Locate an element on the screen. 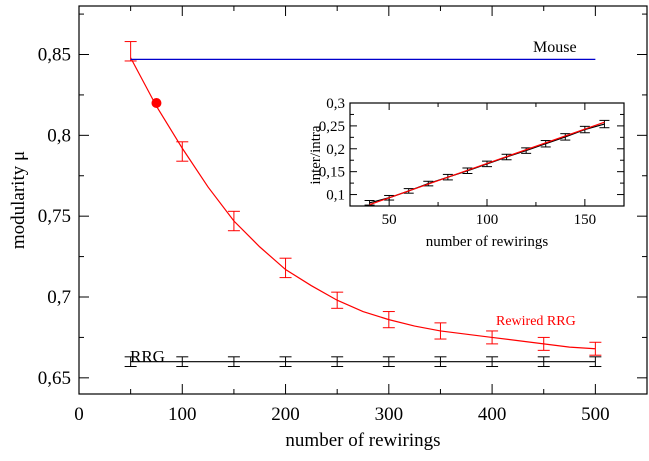 The width and height of the screenshot is (649, 461). annotation-rrg: RRG is located at coordinates (147, 356).